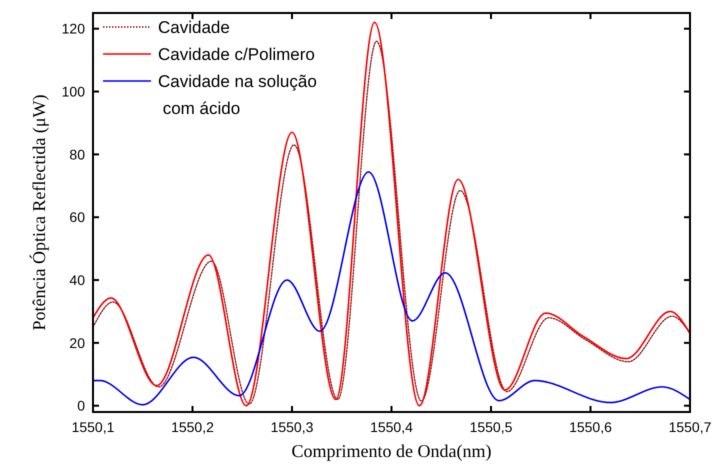 This screenshot has width=718, height=468. What do you see at coordinates (194, 27) in the screenshot?
I see `legend-label: Cavidade` at bounding box center [194, 27].